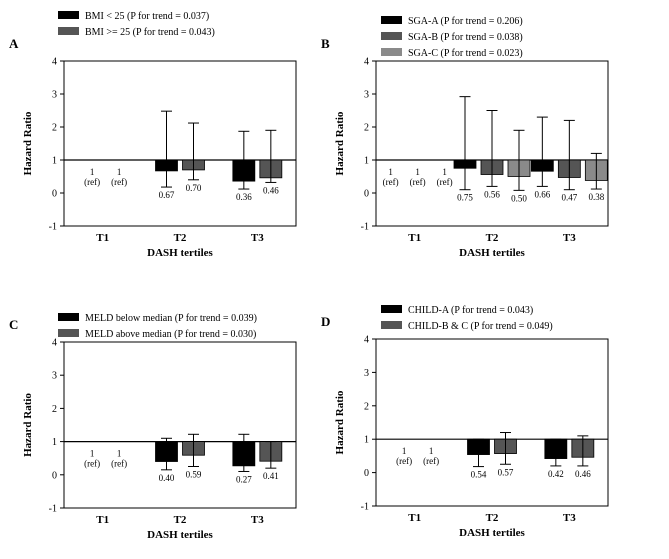  I want to click on panel-letter: A, so click(14, 43).